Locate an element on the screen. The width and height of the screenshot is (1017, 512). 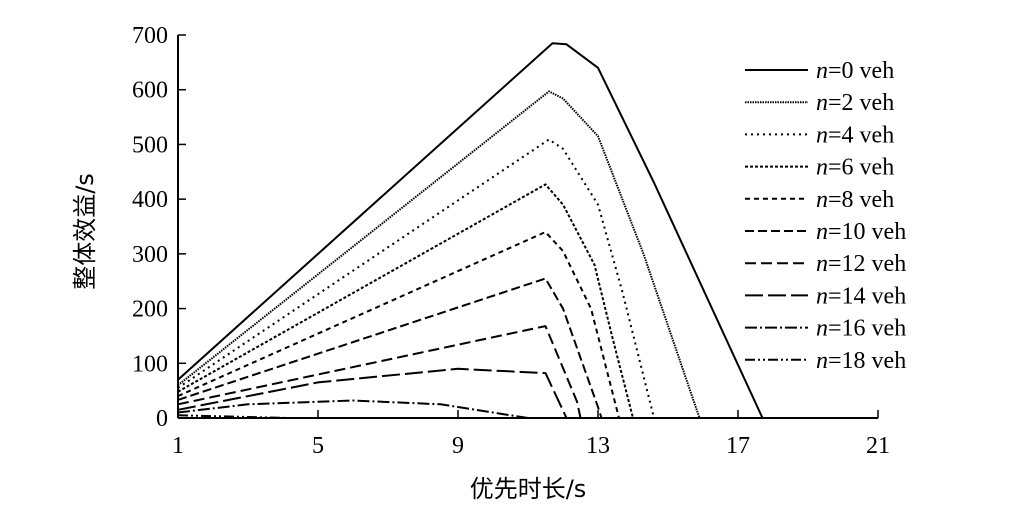
x-tick-label: 13 is located at coordinates (598, 446).